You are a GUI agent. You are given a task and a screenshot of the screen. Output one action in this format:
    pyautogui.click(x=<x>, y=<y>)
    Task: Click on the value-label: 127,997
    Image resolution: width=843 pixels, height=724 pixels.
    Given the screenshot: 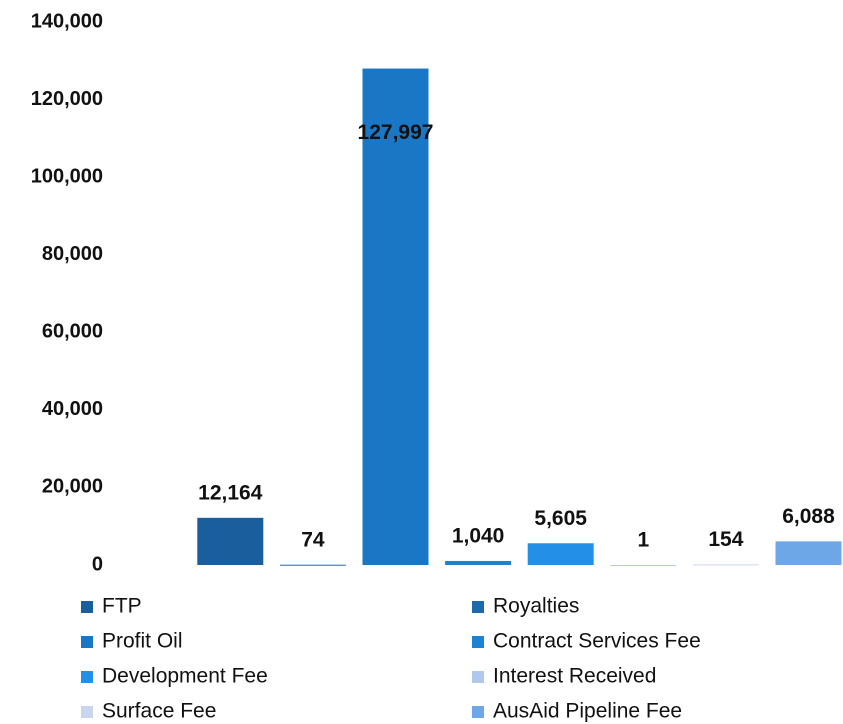 What is the action you would take?
    pyautogui.click(x=396, y=132)
    